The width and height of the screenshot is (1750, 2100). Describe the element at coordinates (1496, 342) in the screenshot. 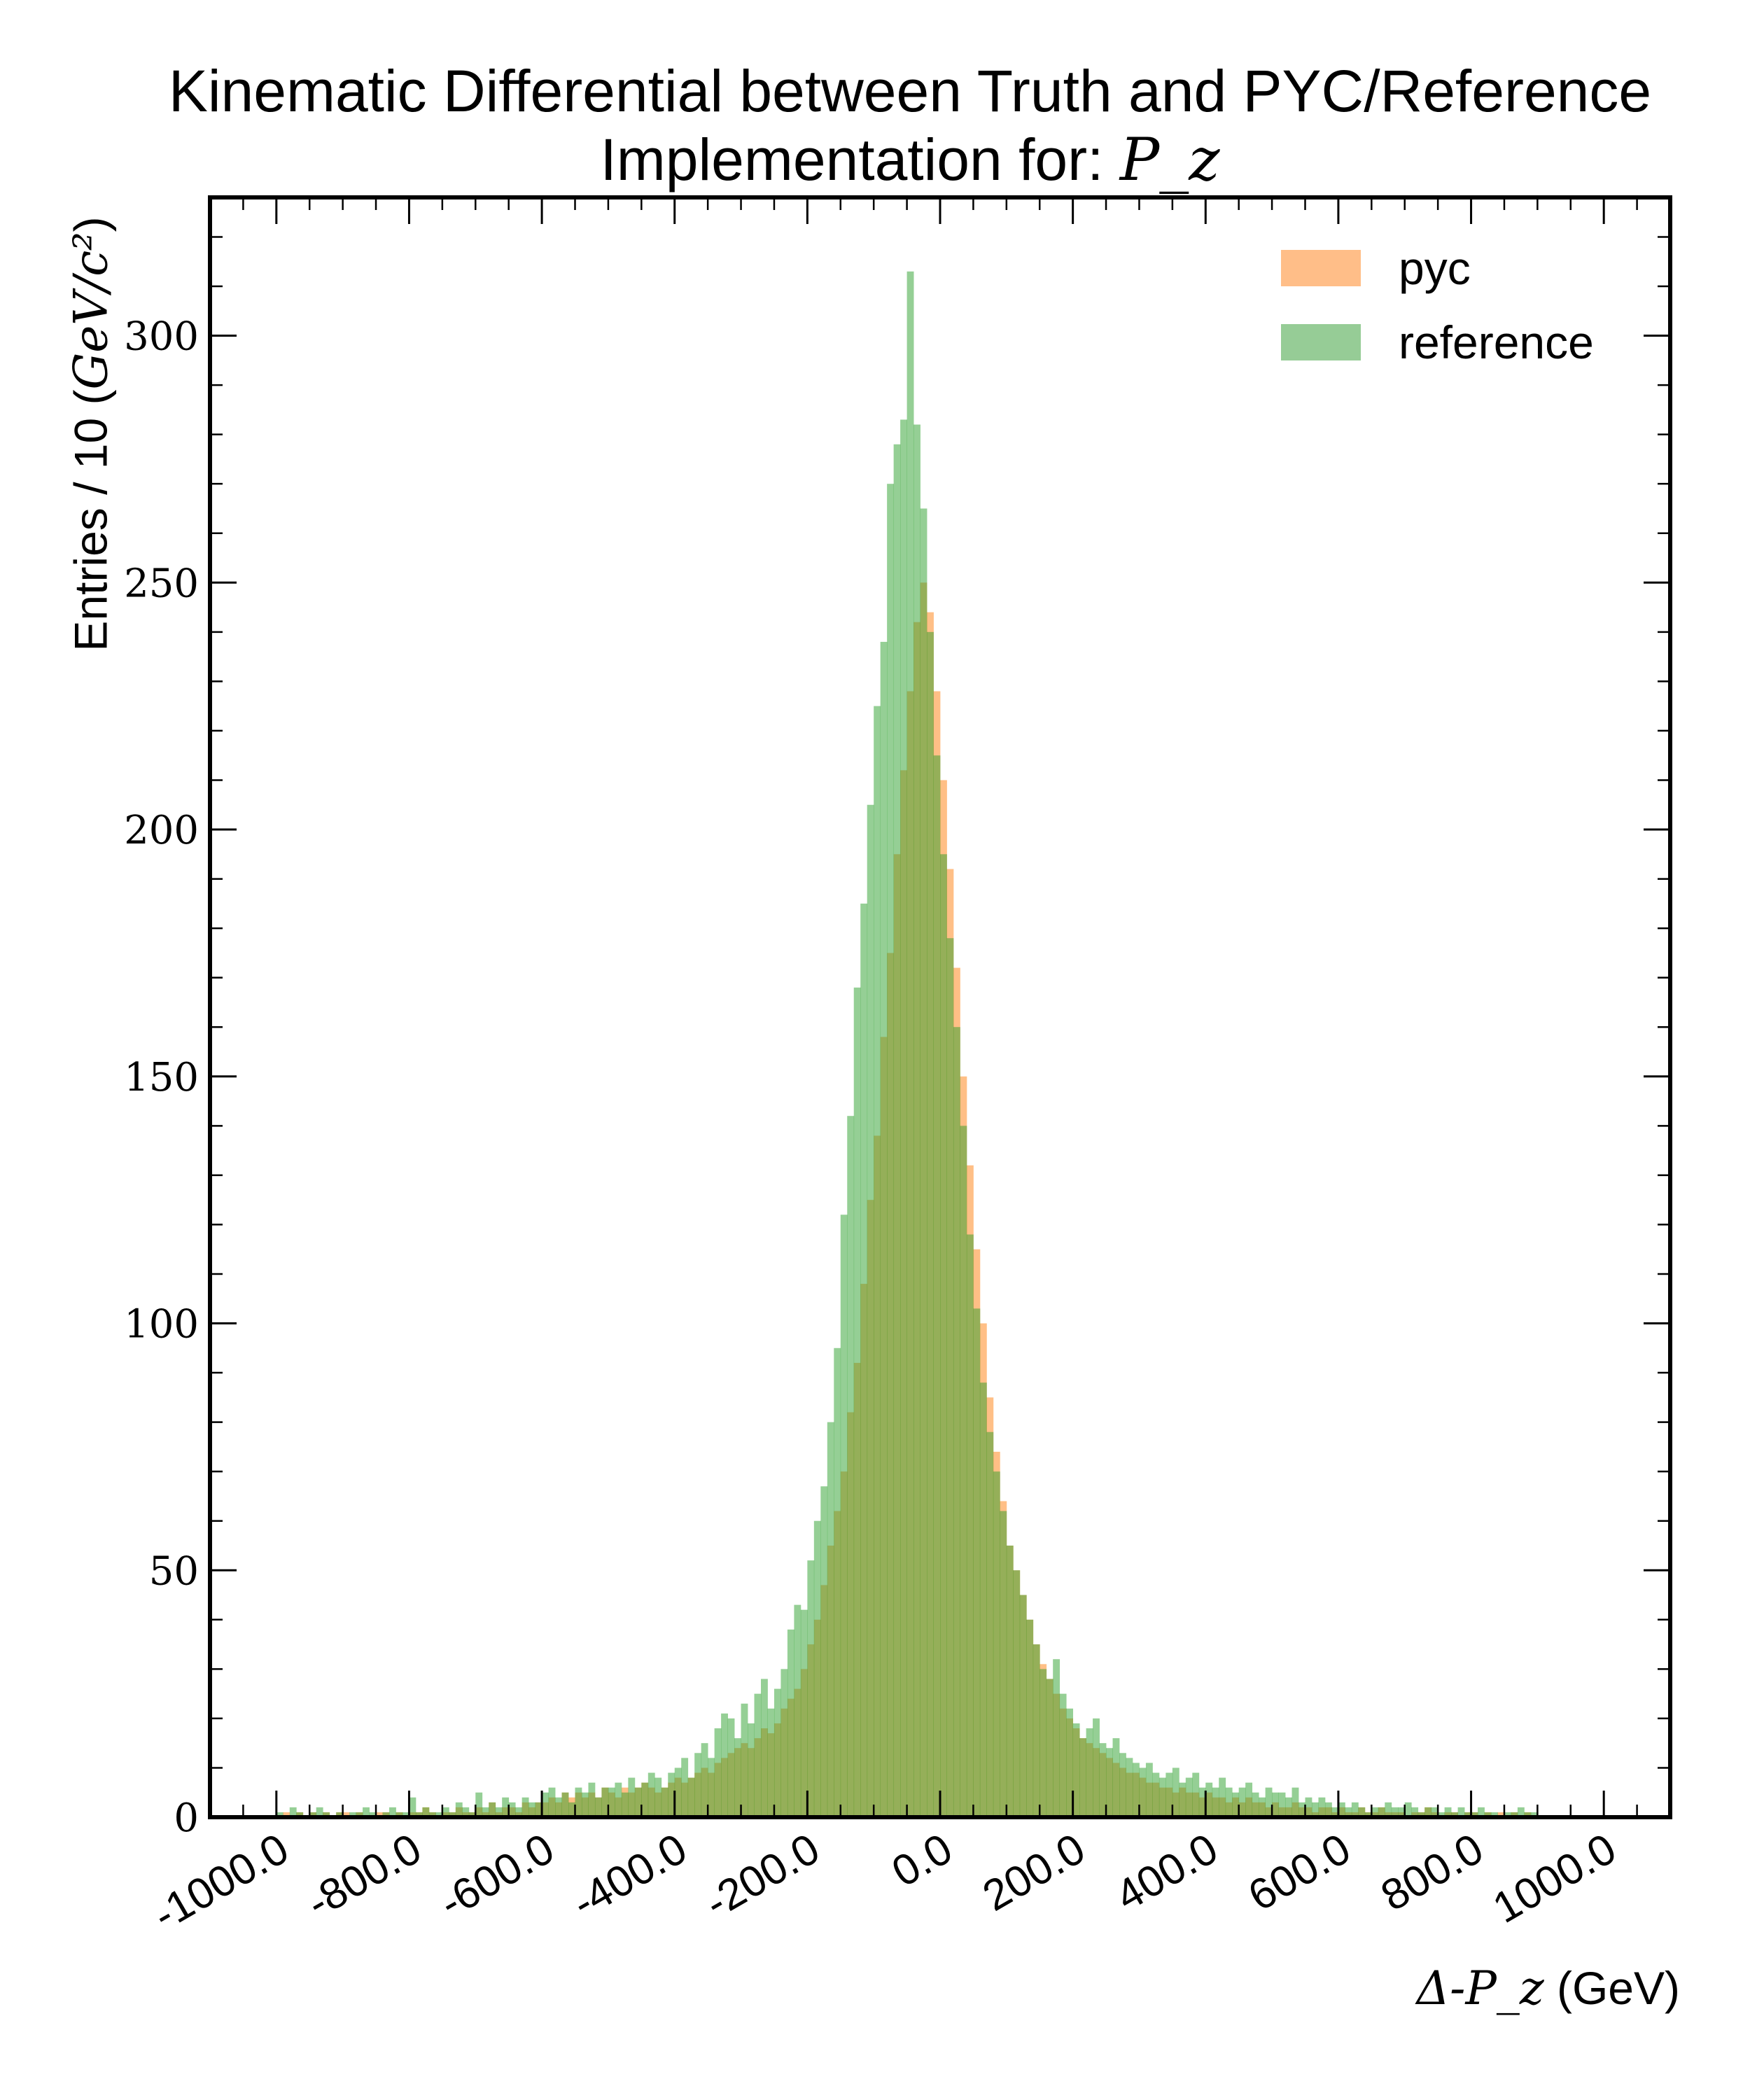

I see `legend-label-reference: reference` at that location.